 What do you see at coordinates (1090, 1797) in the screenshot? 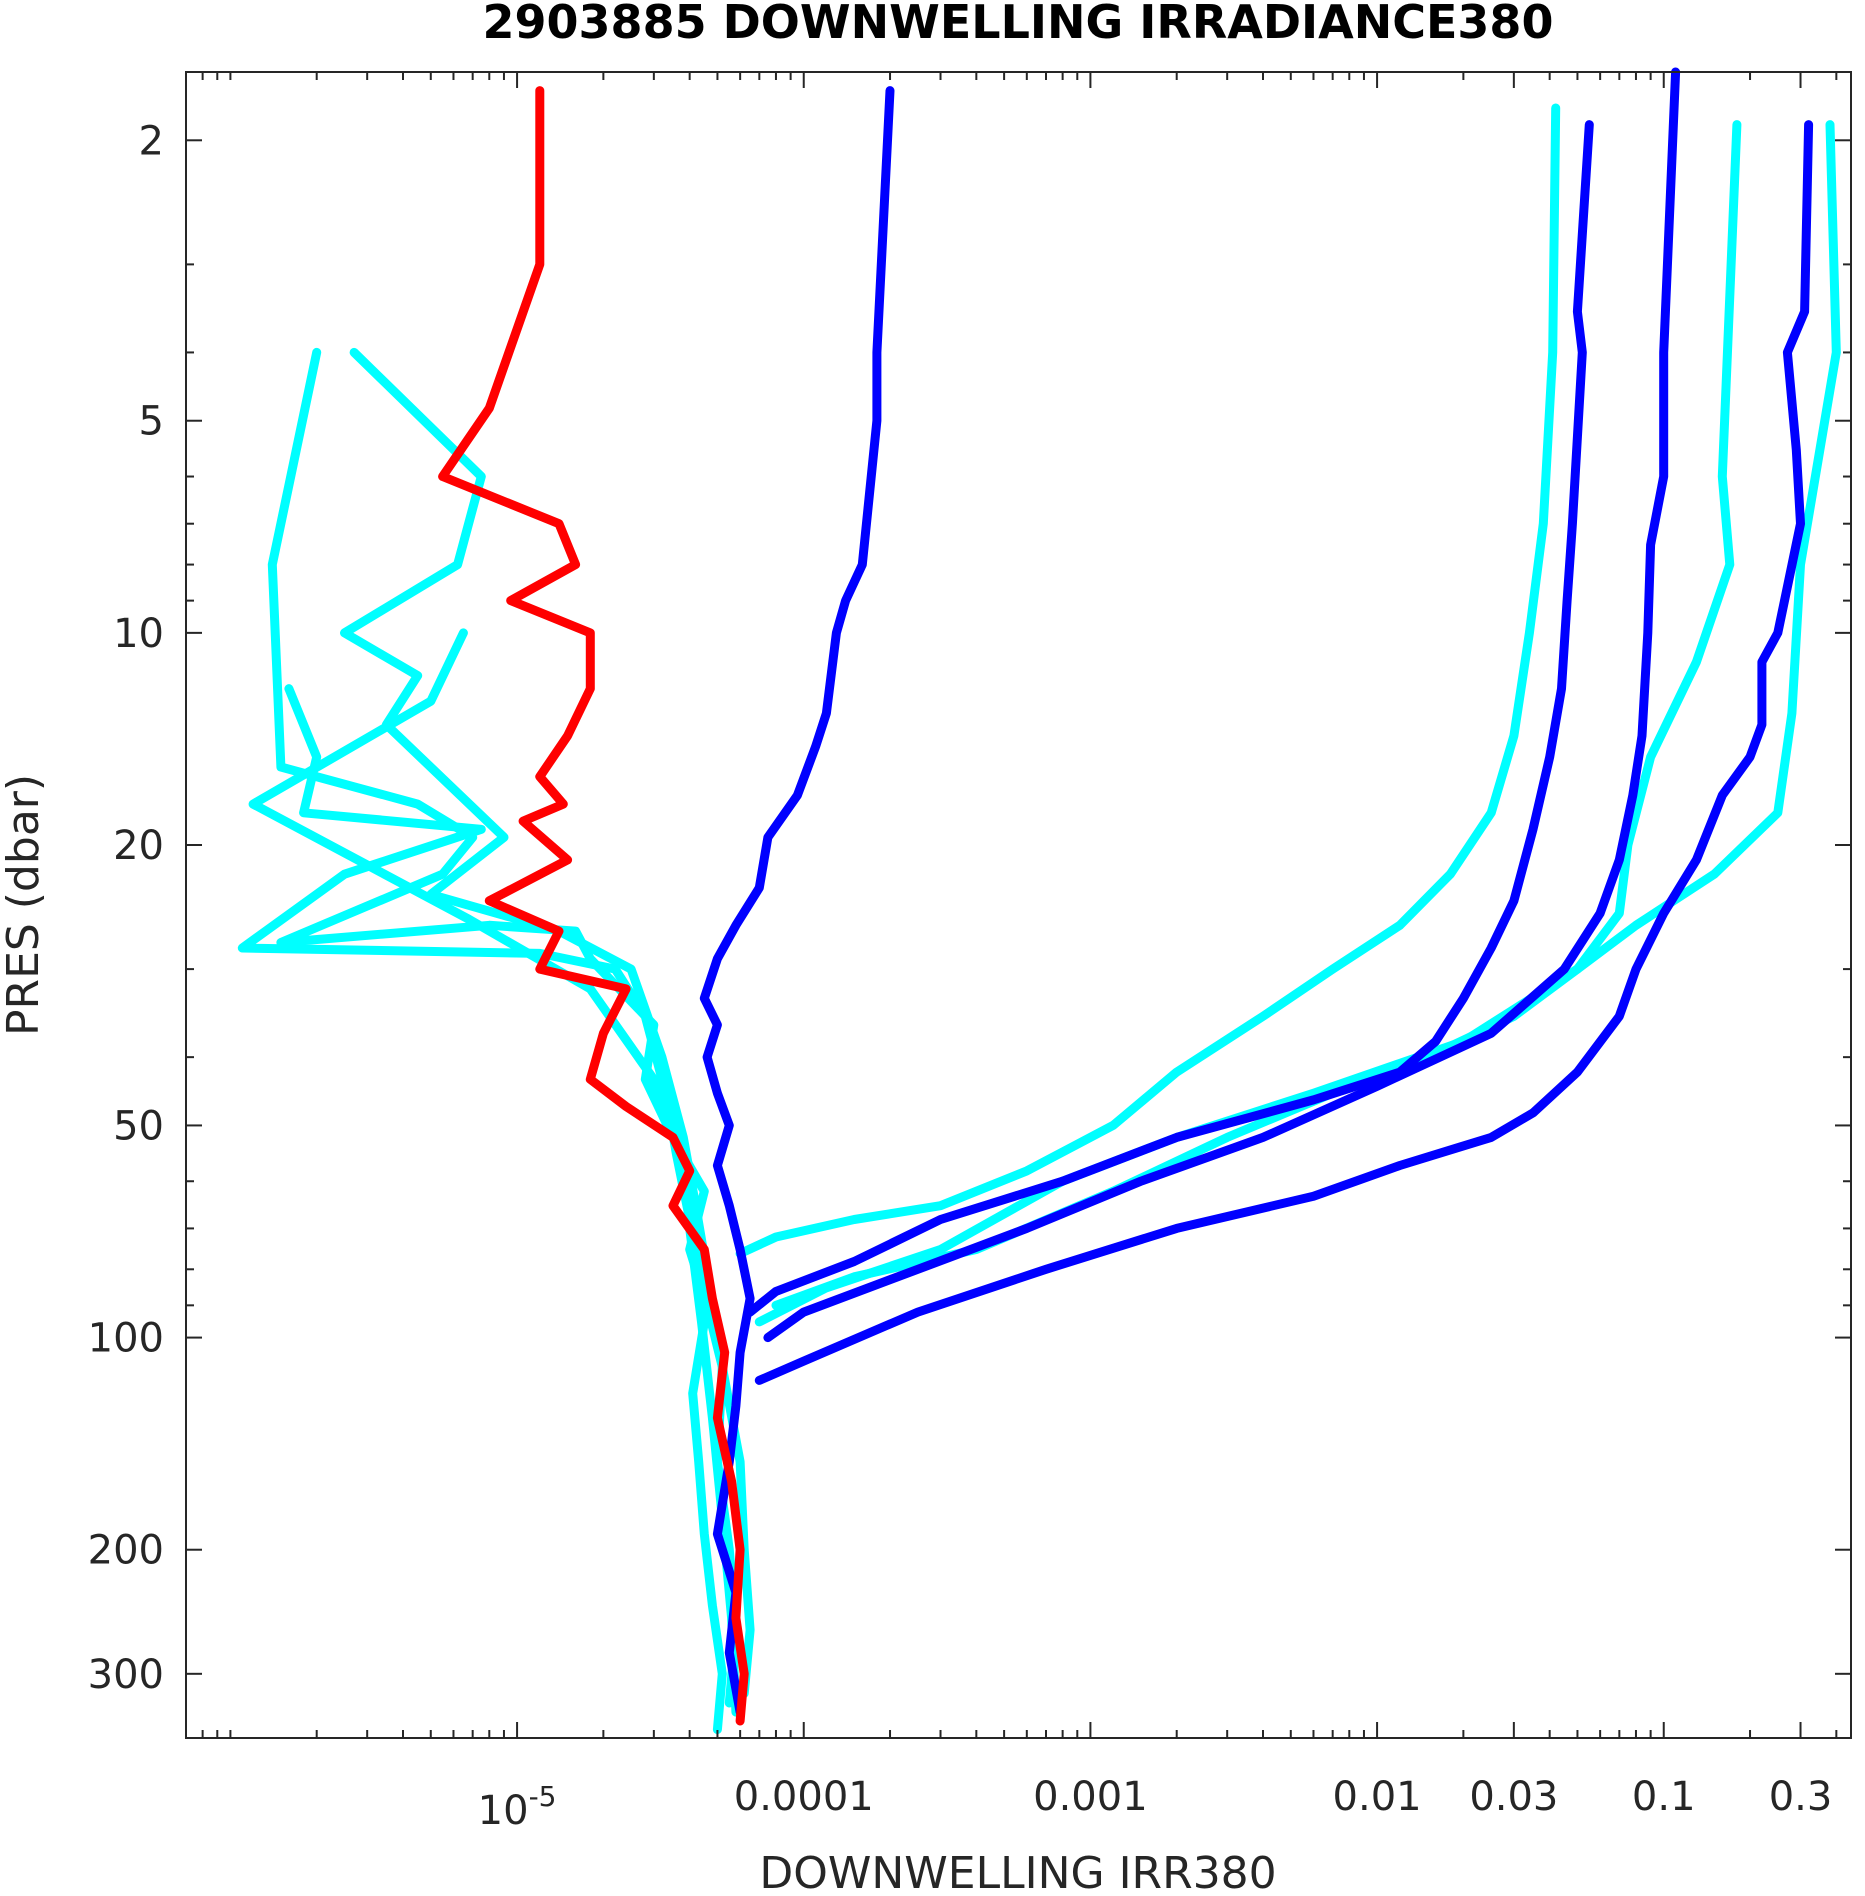
I see `x-tick-label: 0.001` at bounding box center [1090, 1797].